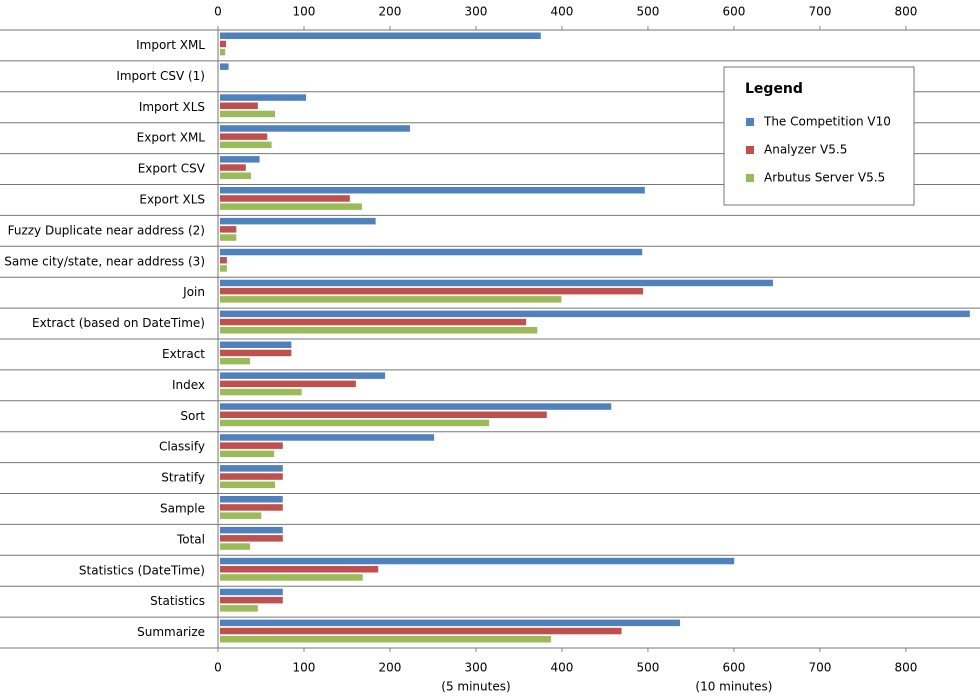 The width and height of the screenshot is (980, 700). Describe the element at coordinates (824, 178) in the screenshot. I see `legend-label: Arbutus Server V5.5` at that location.